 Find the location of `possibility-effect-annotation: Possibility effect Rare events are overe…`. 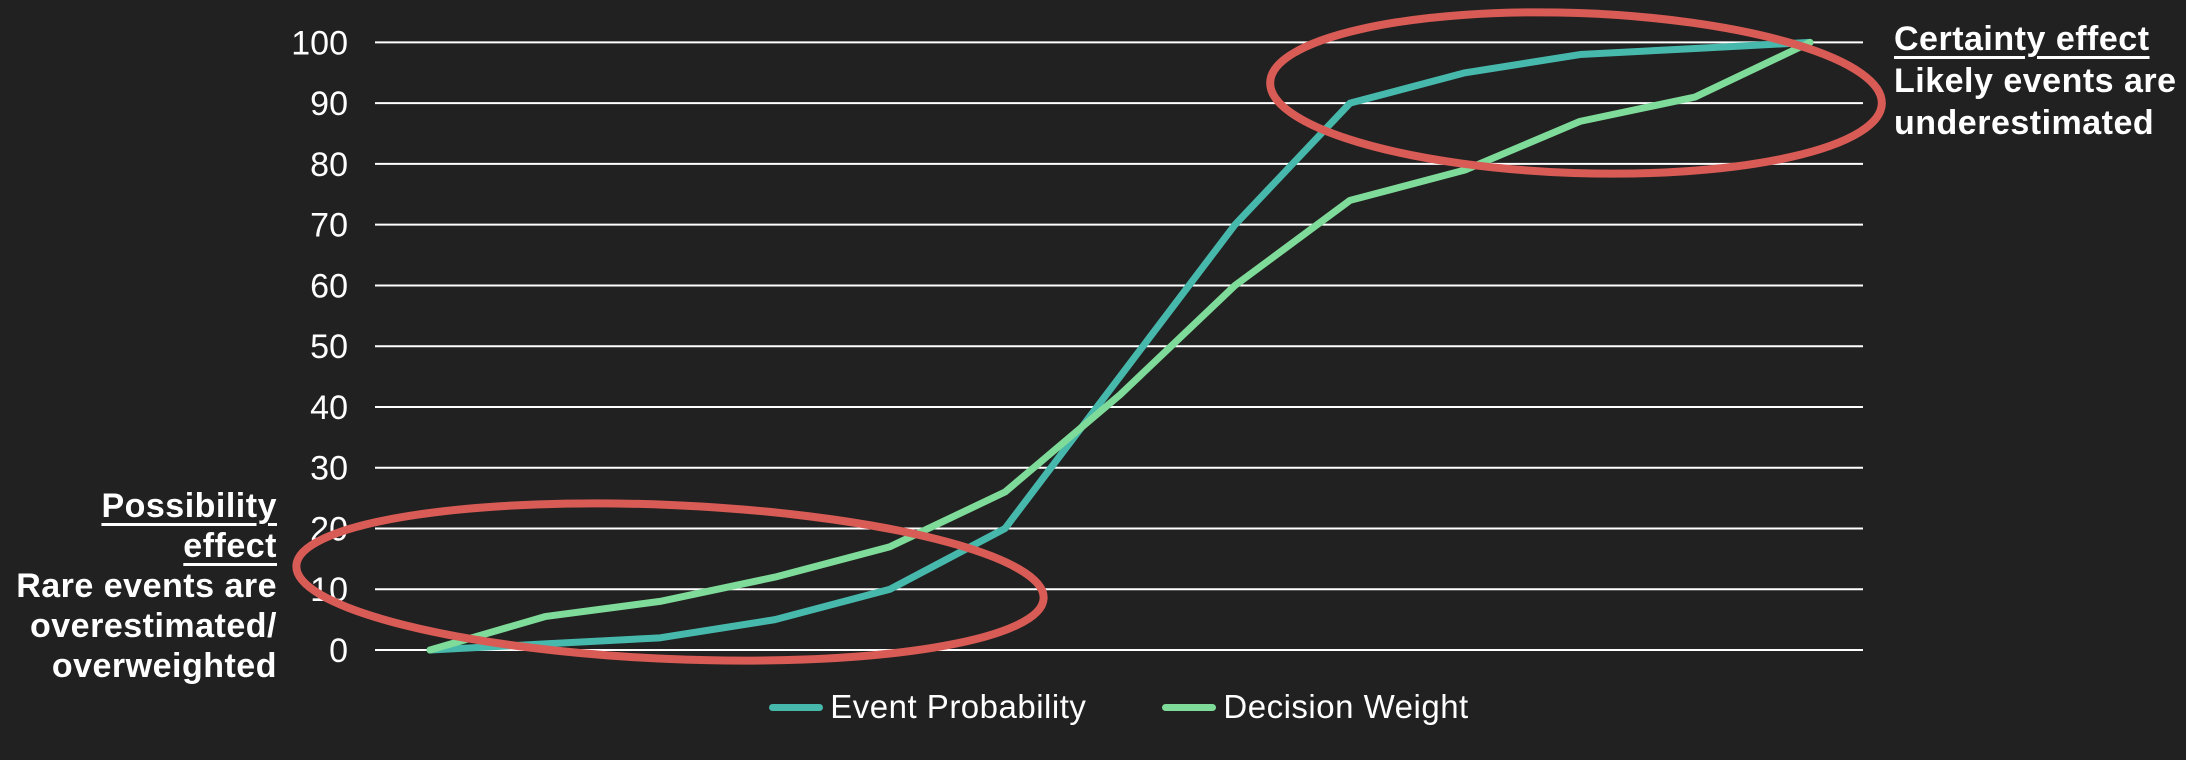

possibility-effect-annotation: Possibility effect Rare events are overe… is located at coordinates (138, 586).